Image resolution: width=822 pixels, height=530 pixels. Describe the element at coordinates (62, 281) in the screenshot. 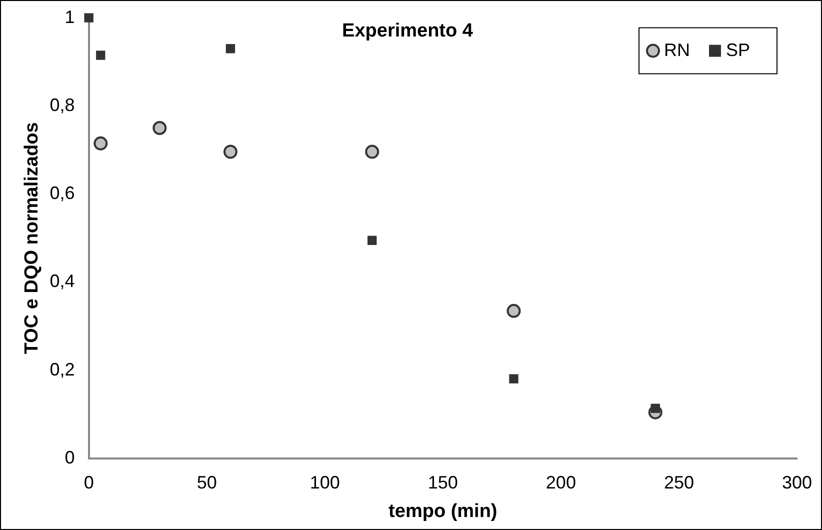

I see `y-tick-label: 0,4` at that location.